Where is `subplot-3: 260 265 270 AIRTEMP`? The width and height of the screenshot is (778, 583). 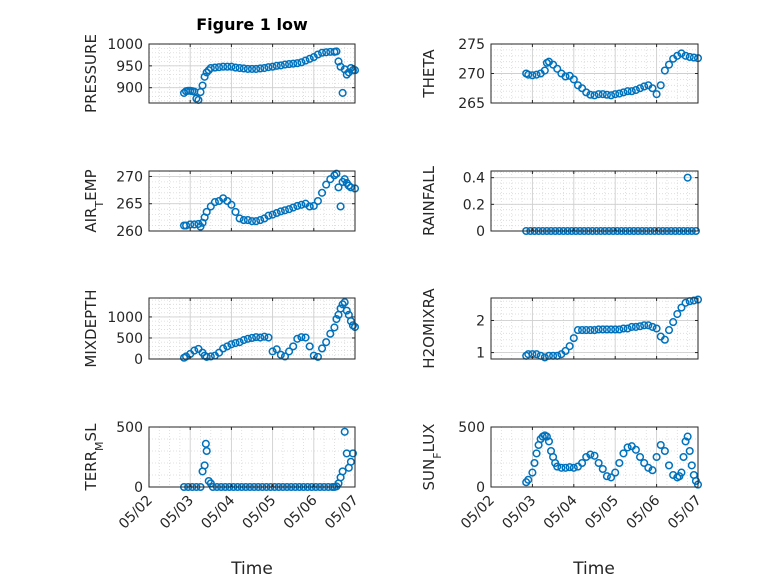 subplot-3: 260 265 270 AIRTEMP is located at coordinates (221, 204).